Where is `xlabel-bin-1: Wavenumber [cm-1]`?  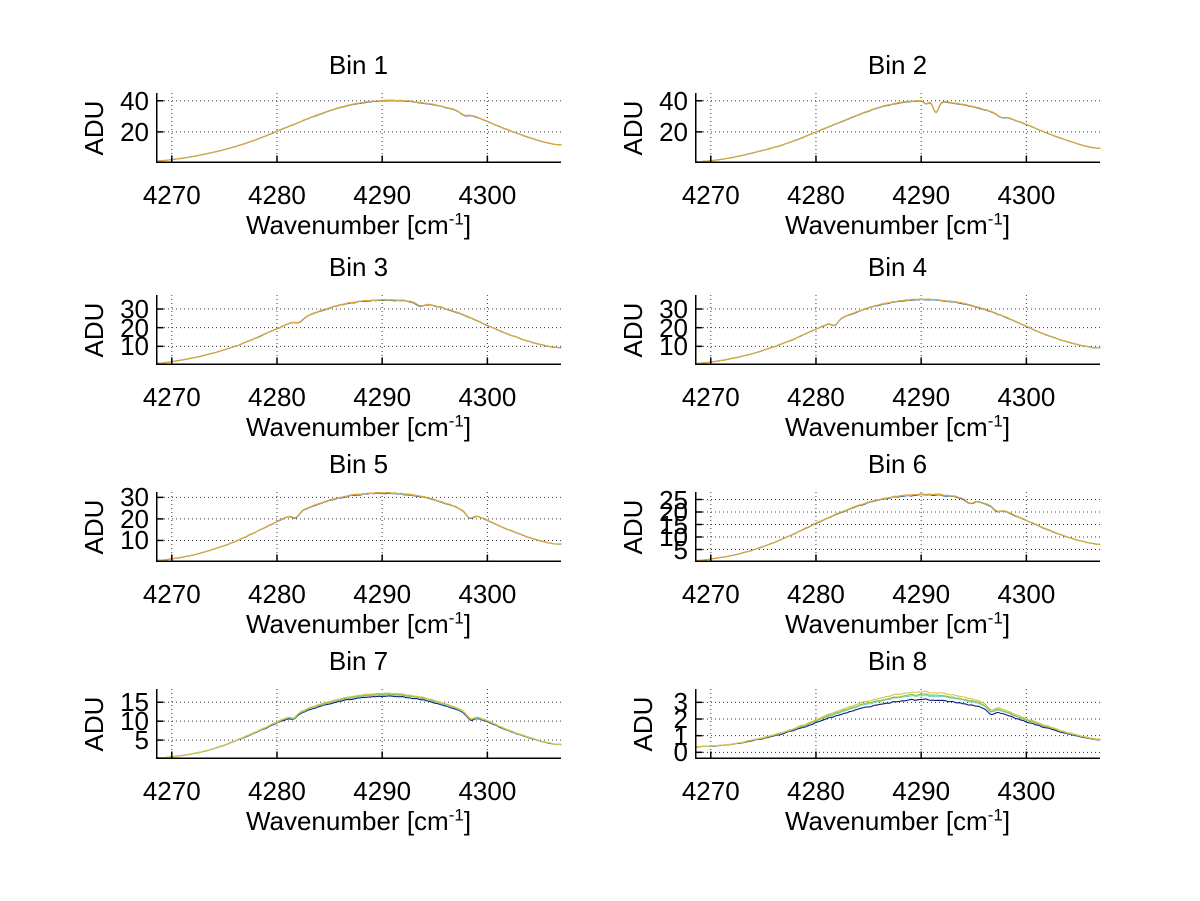 xlabel-bin-1: Wavenumber [cm-1] is located at coordinates (358, 224).